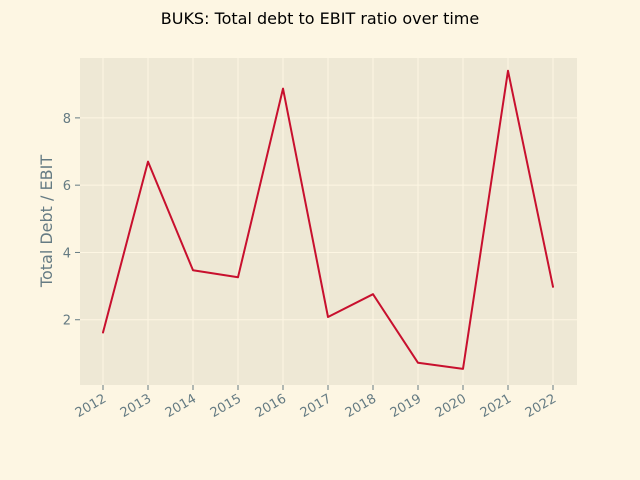 This screenshot has height=480, width=640. What do you see at coordinates (316, 406) in the screenshot?
I see `x-tick-label: 2017` at bounding box center [316, 406].